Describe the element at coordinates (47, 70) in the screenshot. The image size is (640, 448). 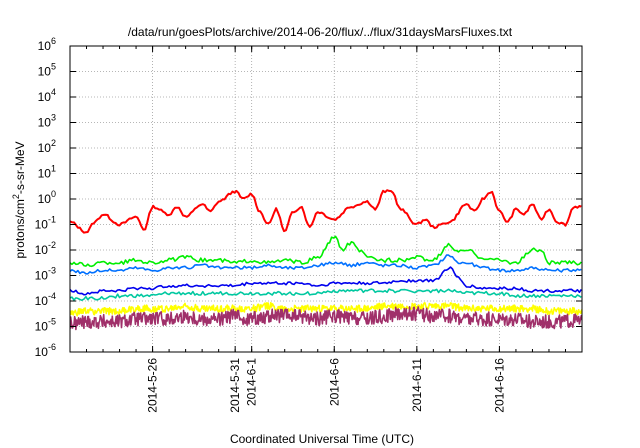
I see `y-tick-label: 10⁵` at that location.